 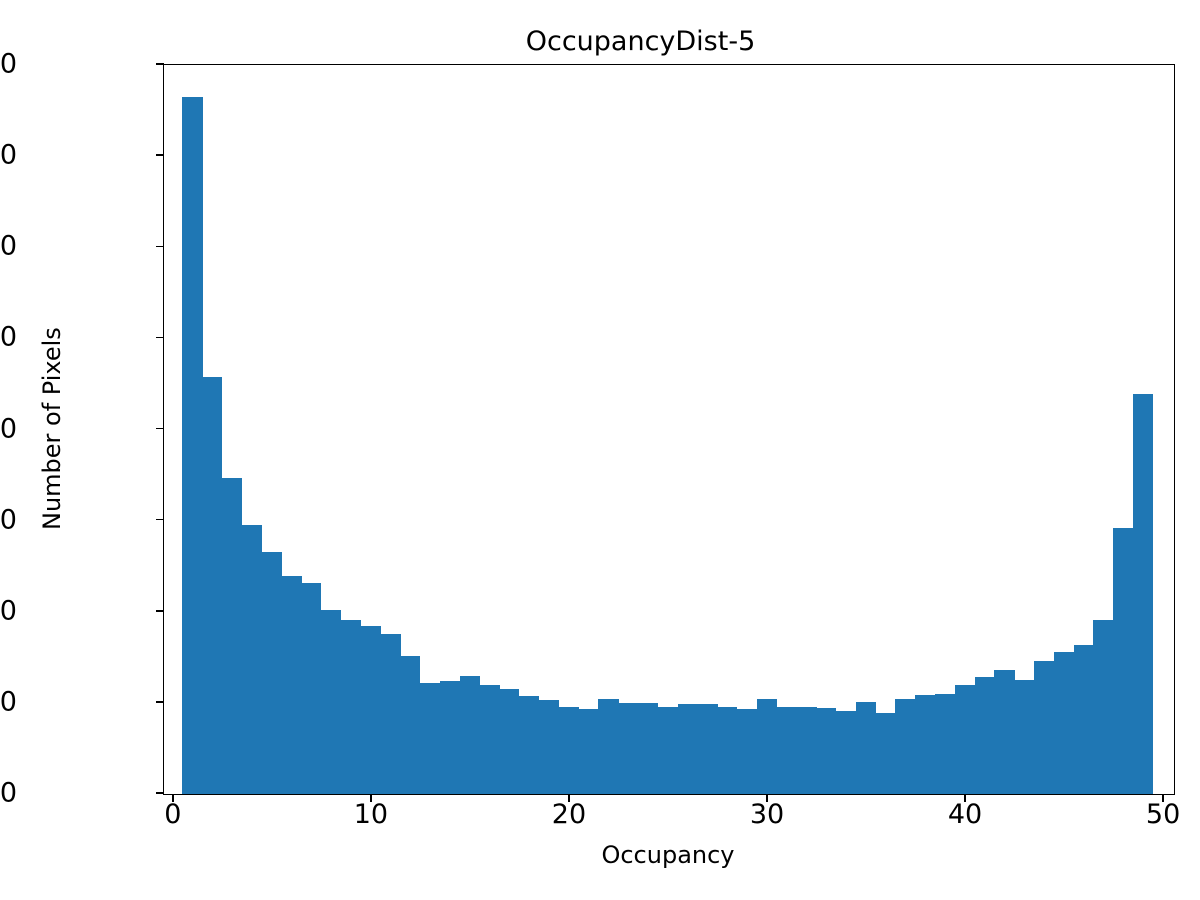 I want to click on y-axis-label: Number of Pixels, so click(x=52, y=428).